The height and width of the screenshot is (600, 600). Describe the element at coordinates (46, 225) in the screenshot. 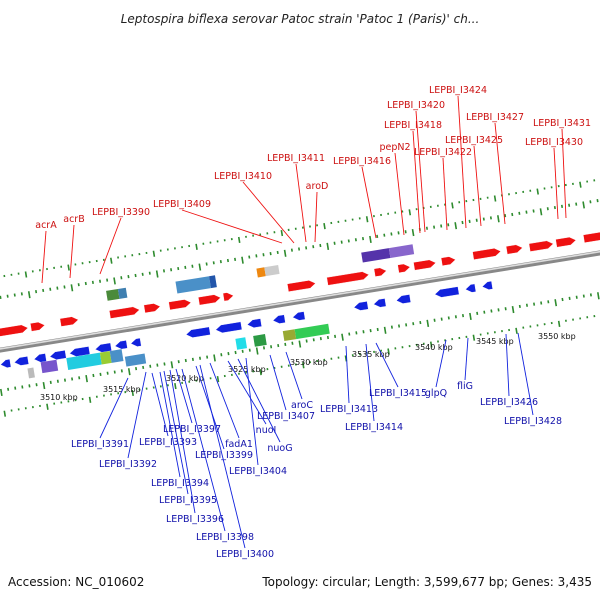

I see `forward-gene-label: acrA` at that location.